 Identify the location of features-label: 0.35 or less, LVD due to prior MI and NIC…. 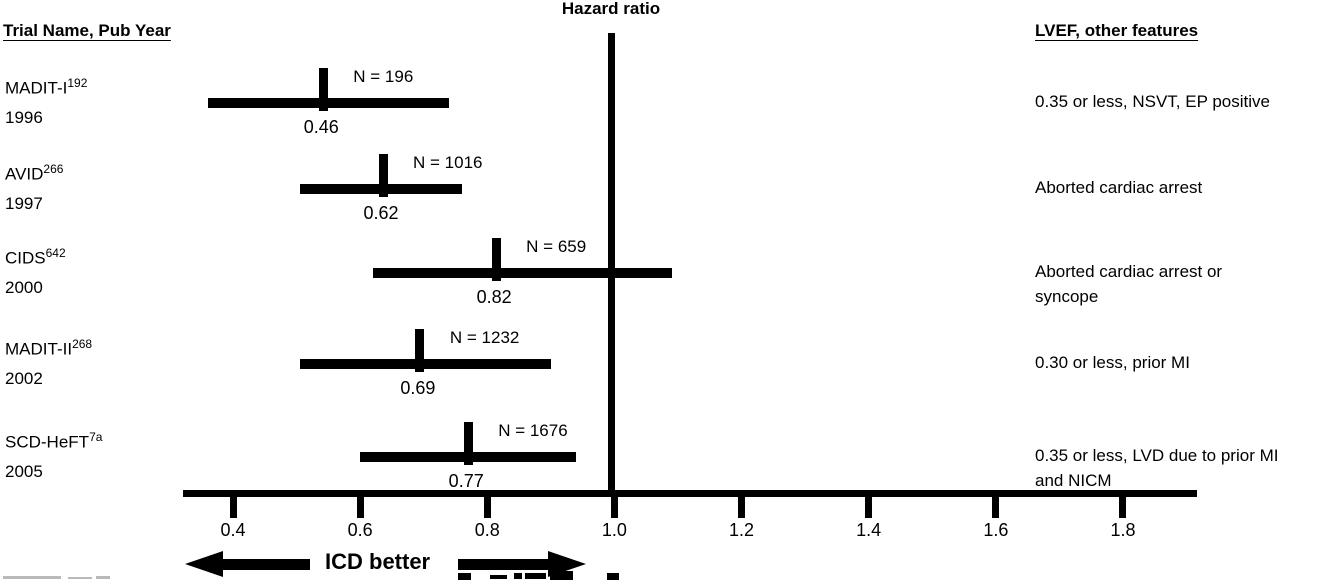
(1157, 468).